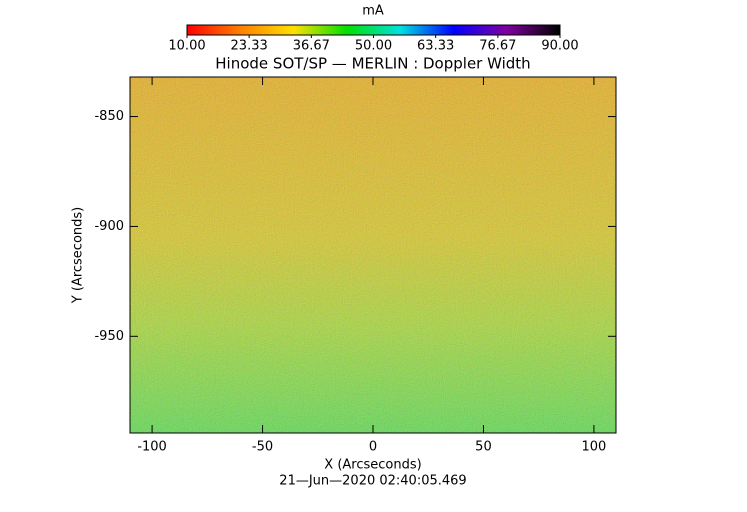  What do you see at coordinates (109, 116) in the screenshot?
I see `y-tick-label: -850` at bounding box center [109, 116].